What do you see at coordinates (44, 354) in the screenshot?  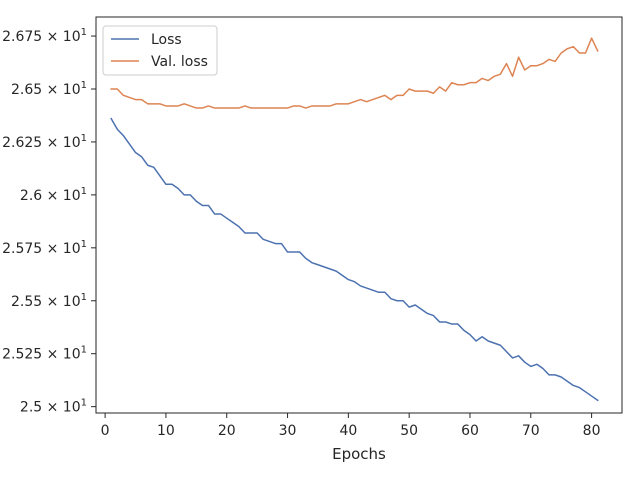 I see `y-tick-label: 2.525 × 10¹` at bounding box center [44, 354].